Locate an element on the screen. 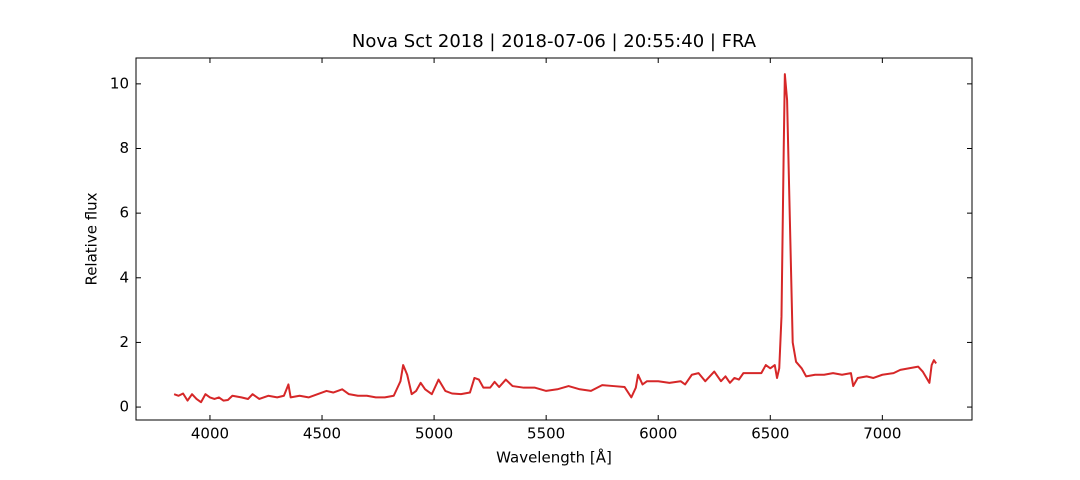 Image resolution: width=1080 pixels, height=480 pixels. x-tick-label: 4000 is located at coordinates (210, 434).